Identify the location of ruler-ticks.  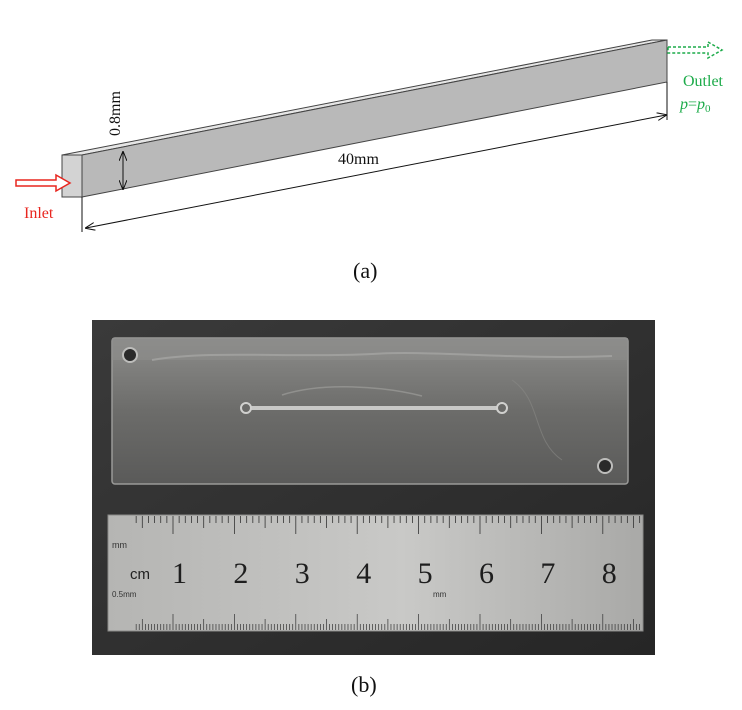
(388, 573).